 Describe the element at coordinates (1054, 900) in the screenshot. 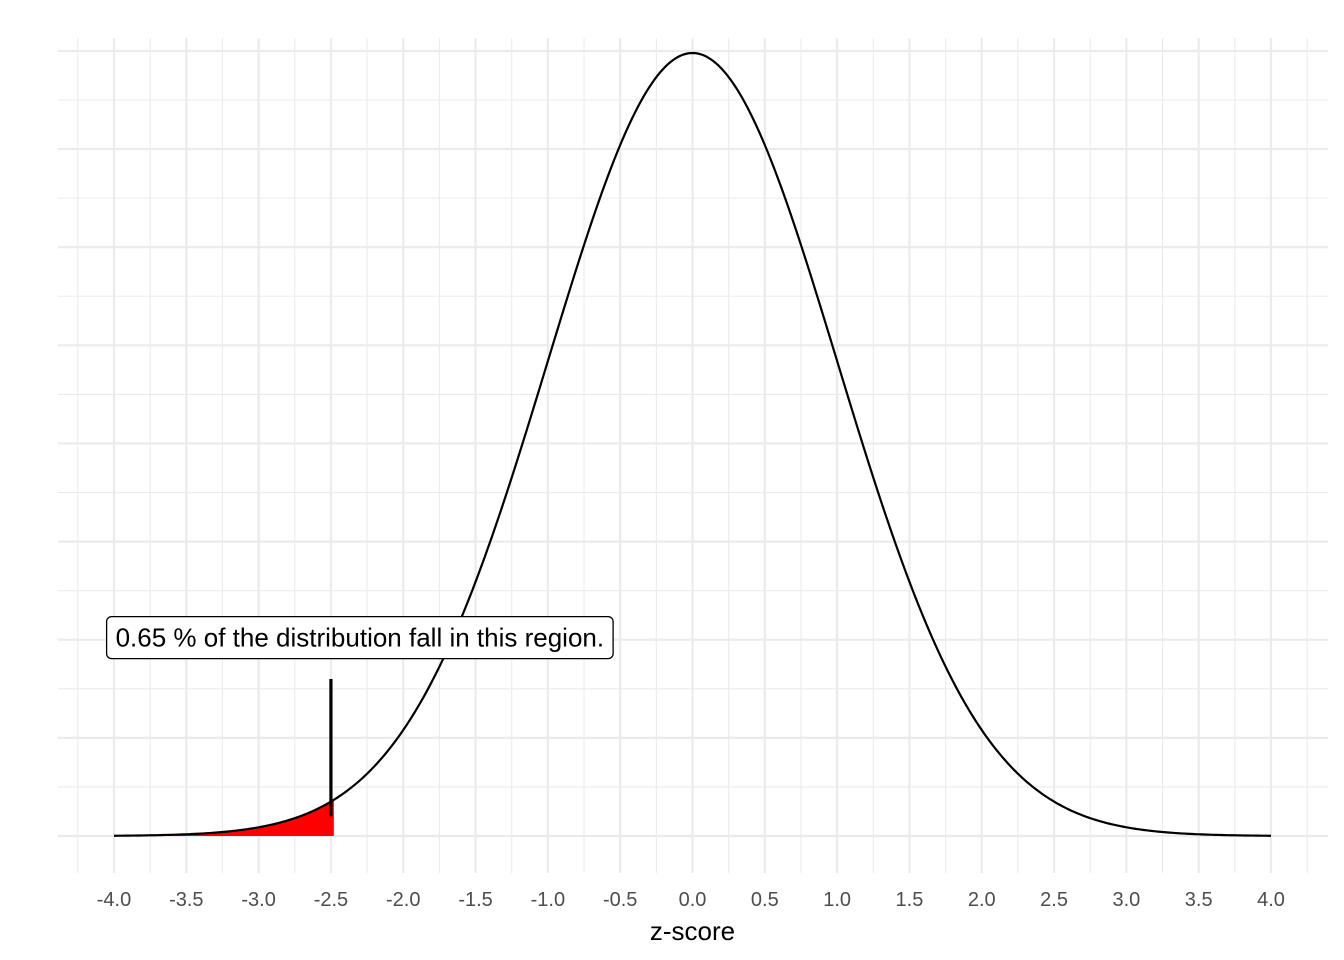

I see `x-tick-label: 2.5` at that location.